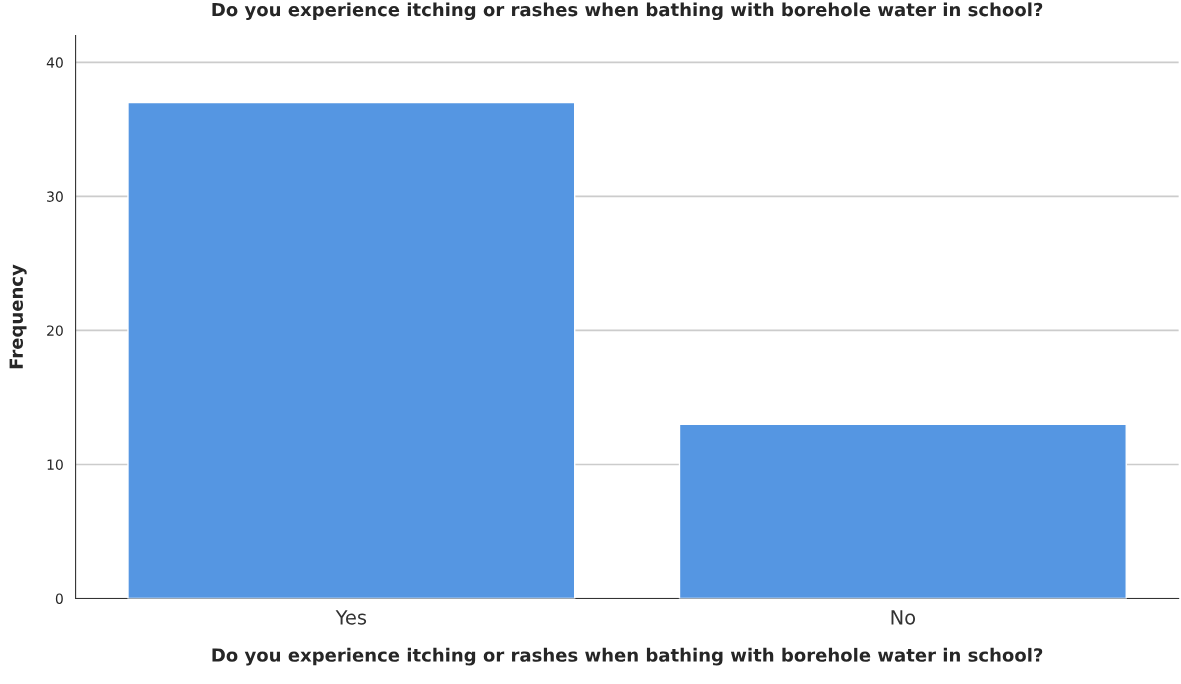 The height and width of the screenshot is (684, 1181). I want to click on y-axis-title: Frequency, so click(18, 316).